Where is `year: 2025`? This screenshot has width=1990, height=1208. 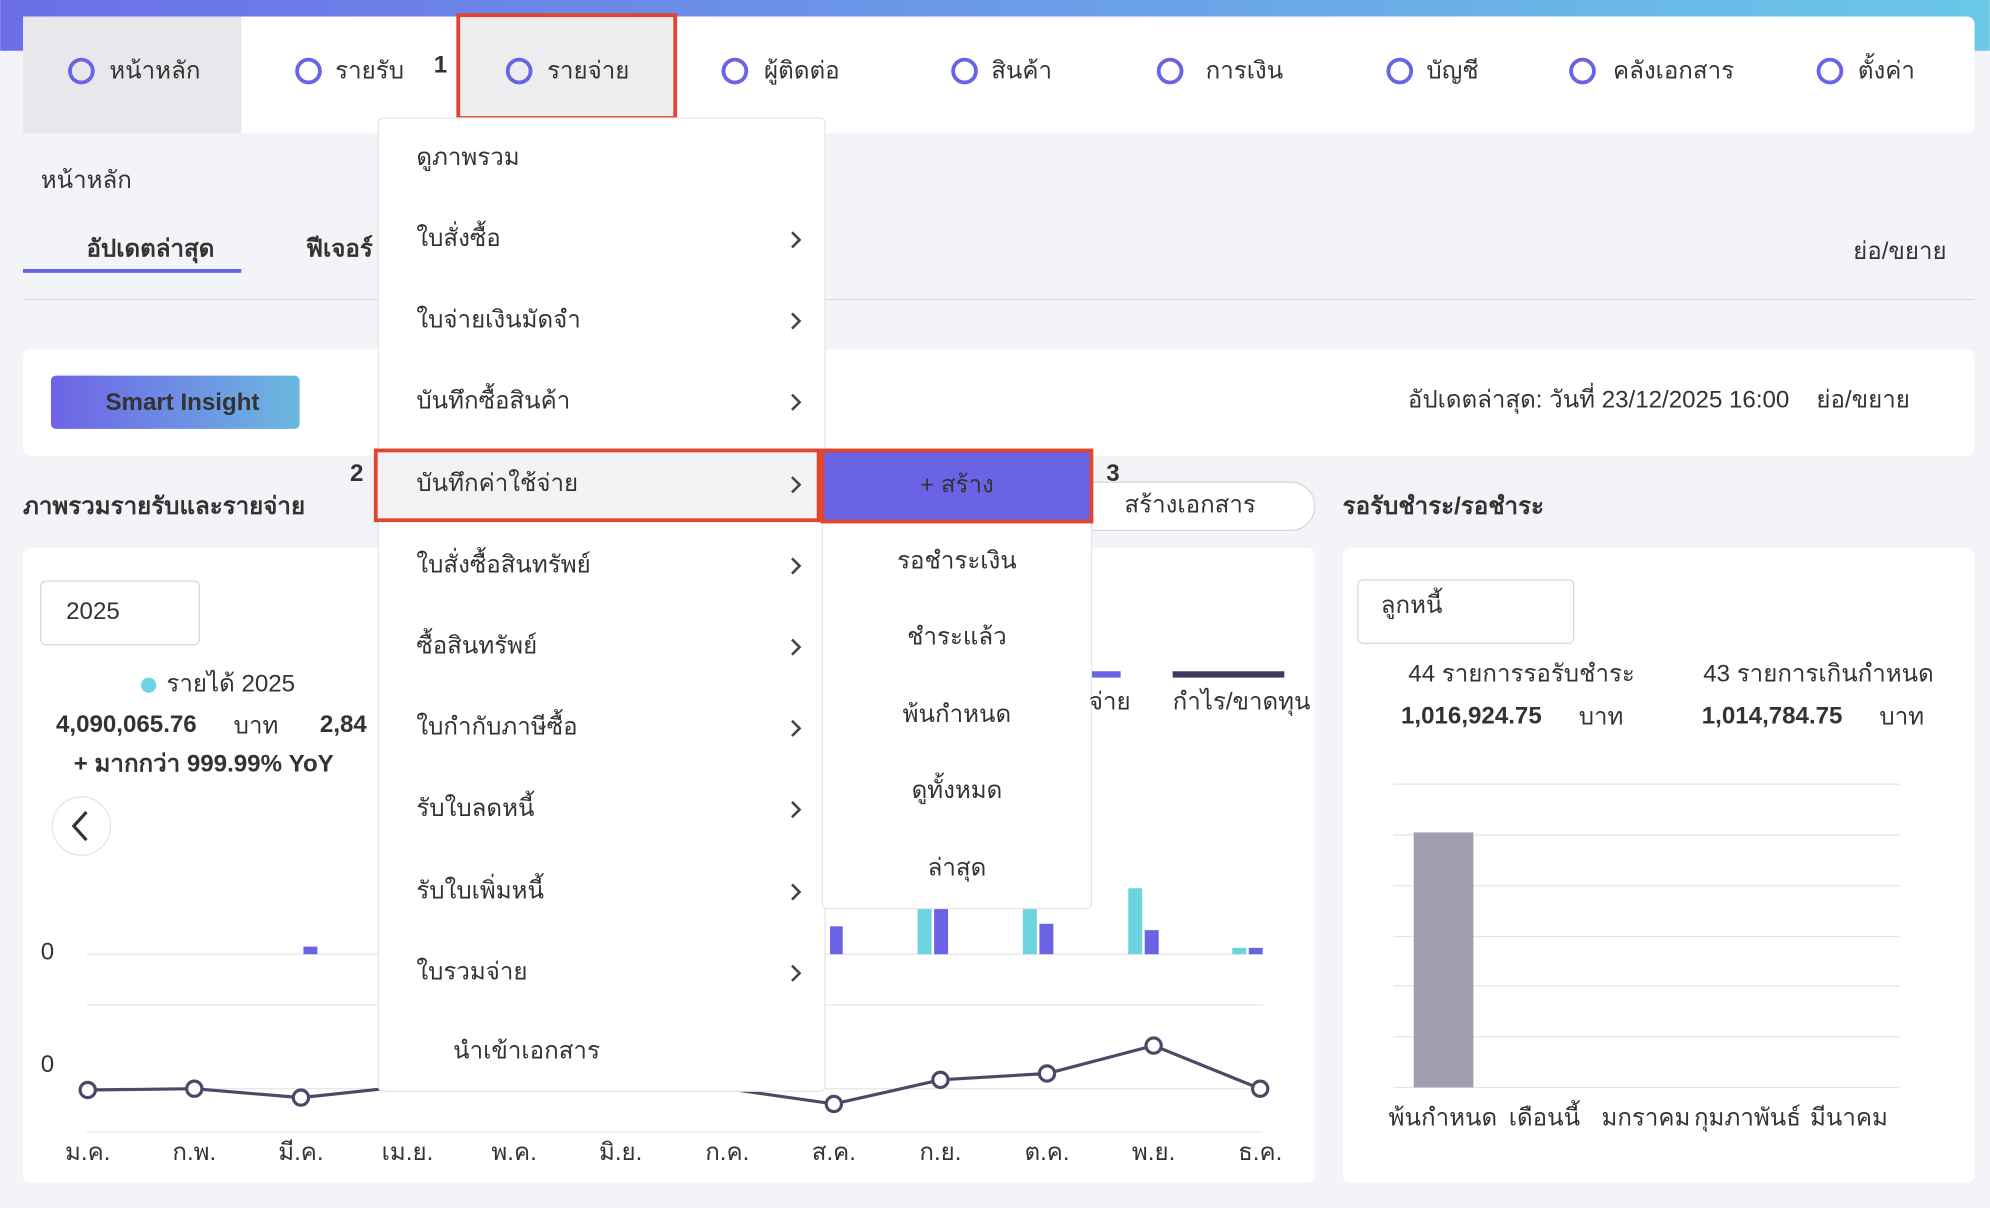
year: 2025 is located at coordinates (93, 611).